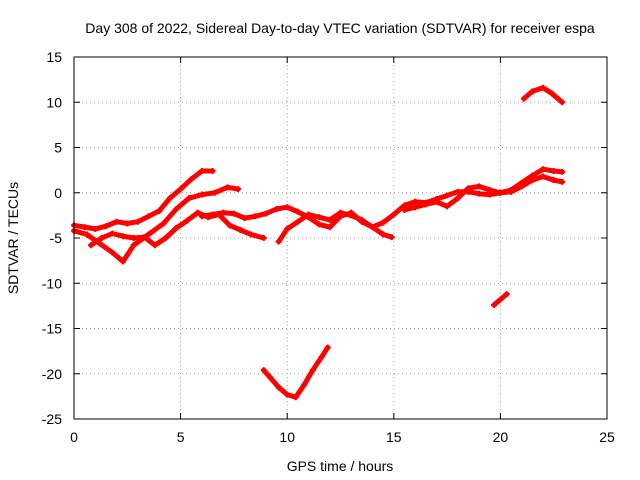 This screenshot has height=480, width=640. Describe the element at coordinates (340, 466) in the screenshot. I see `x-axis-label: GPS time / hours` at that location.